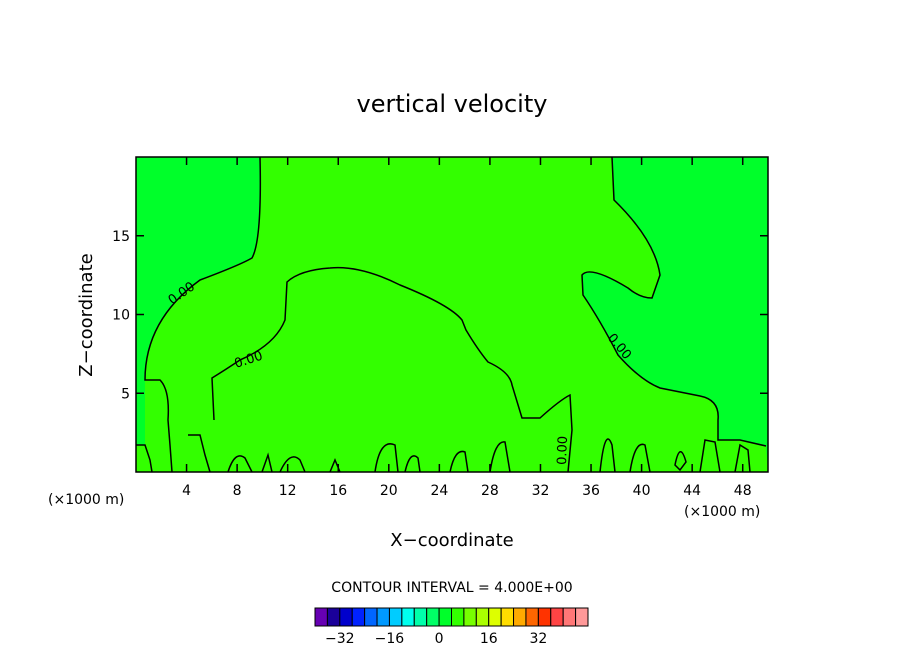  Describe the element at coordinates (390, 639) in the screenshot. I see `colorbar-tick-label: −16` at that location.